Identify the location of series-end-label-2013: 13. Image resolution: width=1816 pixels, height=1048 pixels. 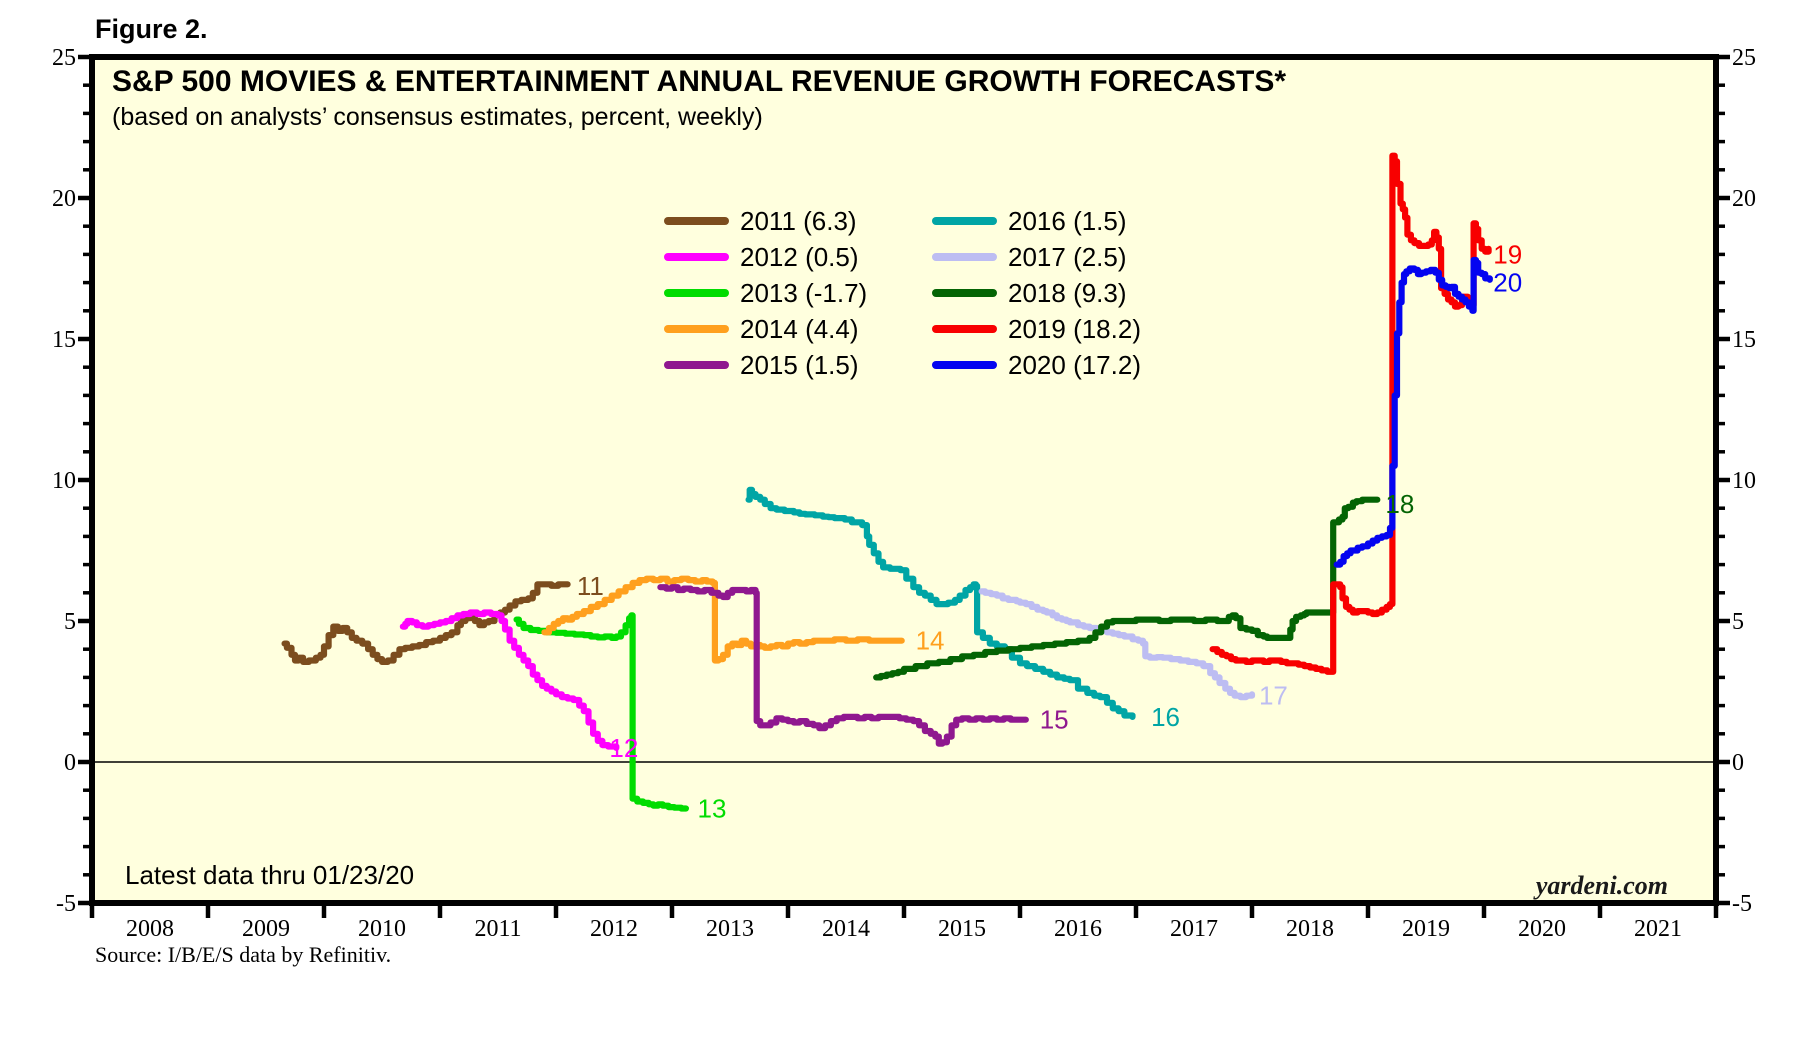
(712, 809).